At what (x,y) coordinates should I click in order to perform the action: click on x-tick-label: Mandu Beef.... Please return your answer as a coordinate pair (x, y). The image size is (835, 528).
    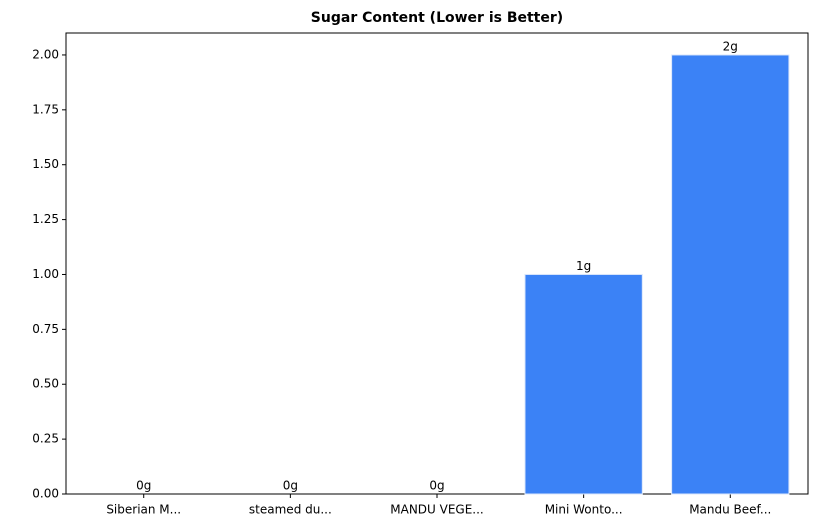
    Looking at the image, I should click on (730, 510).